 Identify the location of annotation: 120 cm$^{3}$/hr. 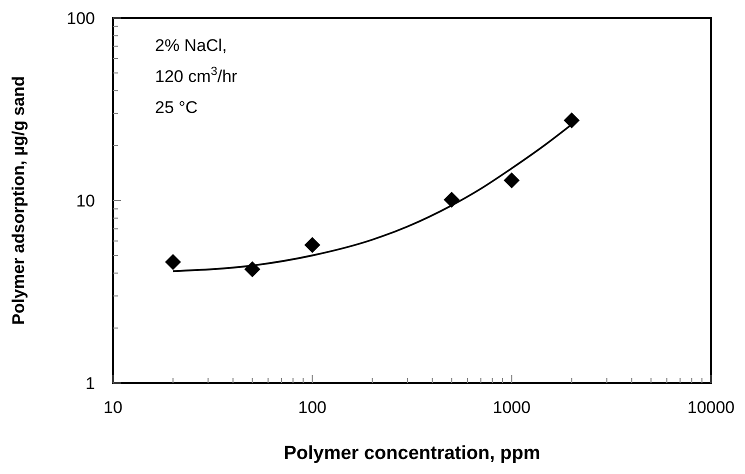
(196, 75).